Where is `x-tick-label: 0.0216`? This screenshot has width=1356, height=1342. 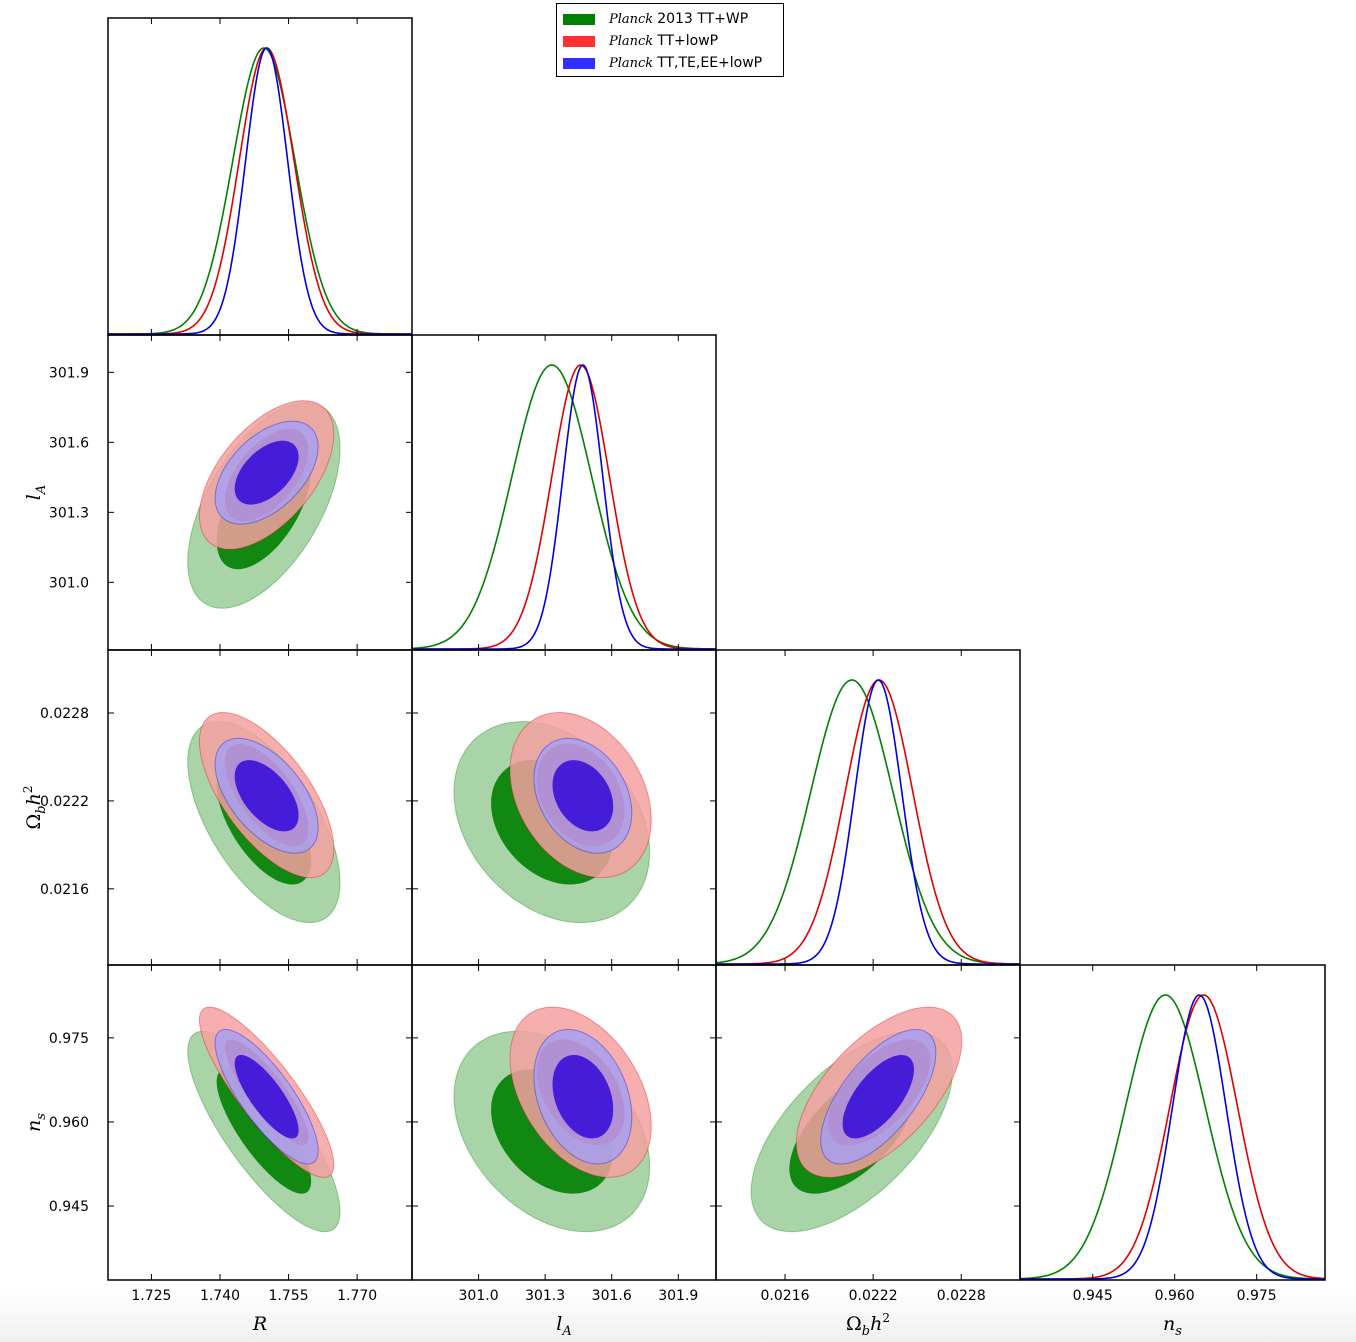 x-tick-label: 0.0216 is located at coordinates (785, 1296).